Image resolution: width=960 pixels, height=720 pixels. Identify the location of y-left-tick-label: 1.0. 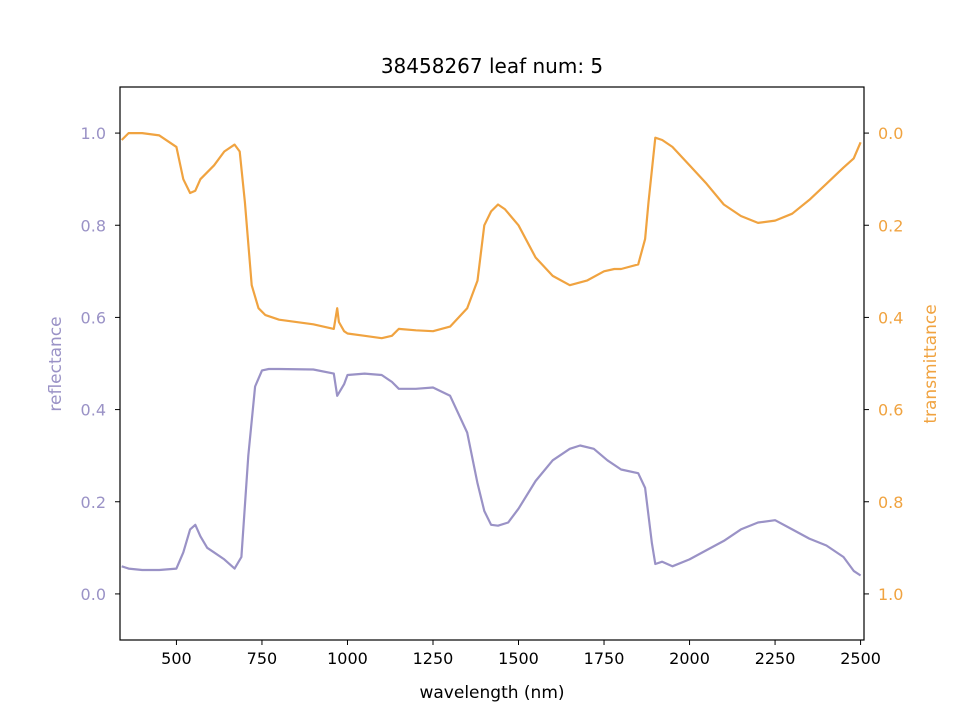
(93, 133).